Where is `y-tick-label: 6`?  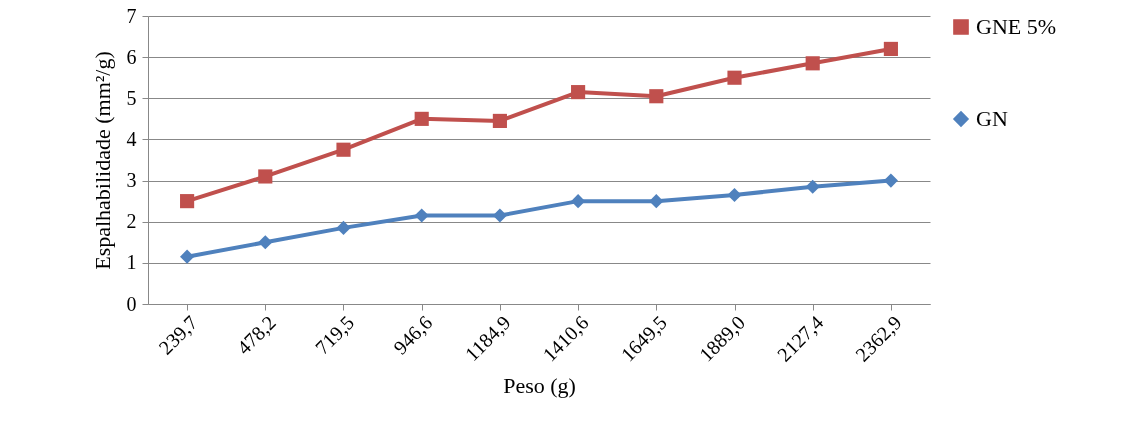 y-tick-label: 6 is located at coordinates (131, 56).